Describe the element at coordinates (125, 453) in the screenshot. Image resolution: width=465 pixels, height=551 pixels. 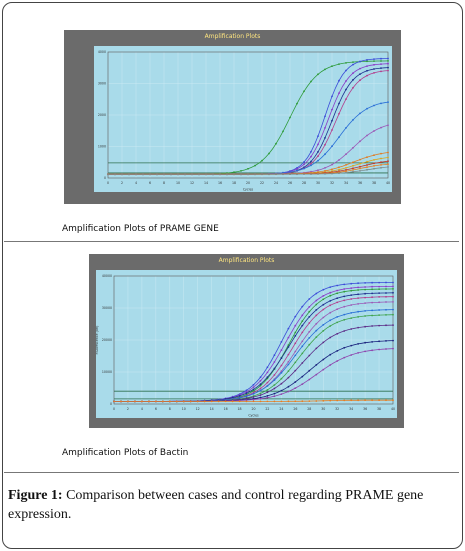
I see `panel-caption-bactin: Amplification Plots of Bactin` at that location.